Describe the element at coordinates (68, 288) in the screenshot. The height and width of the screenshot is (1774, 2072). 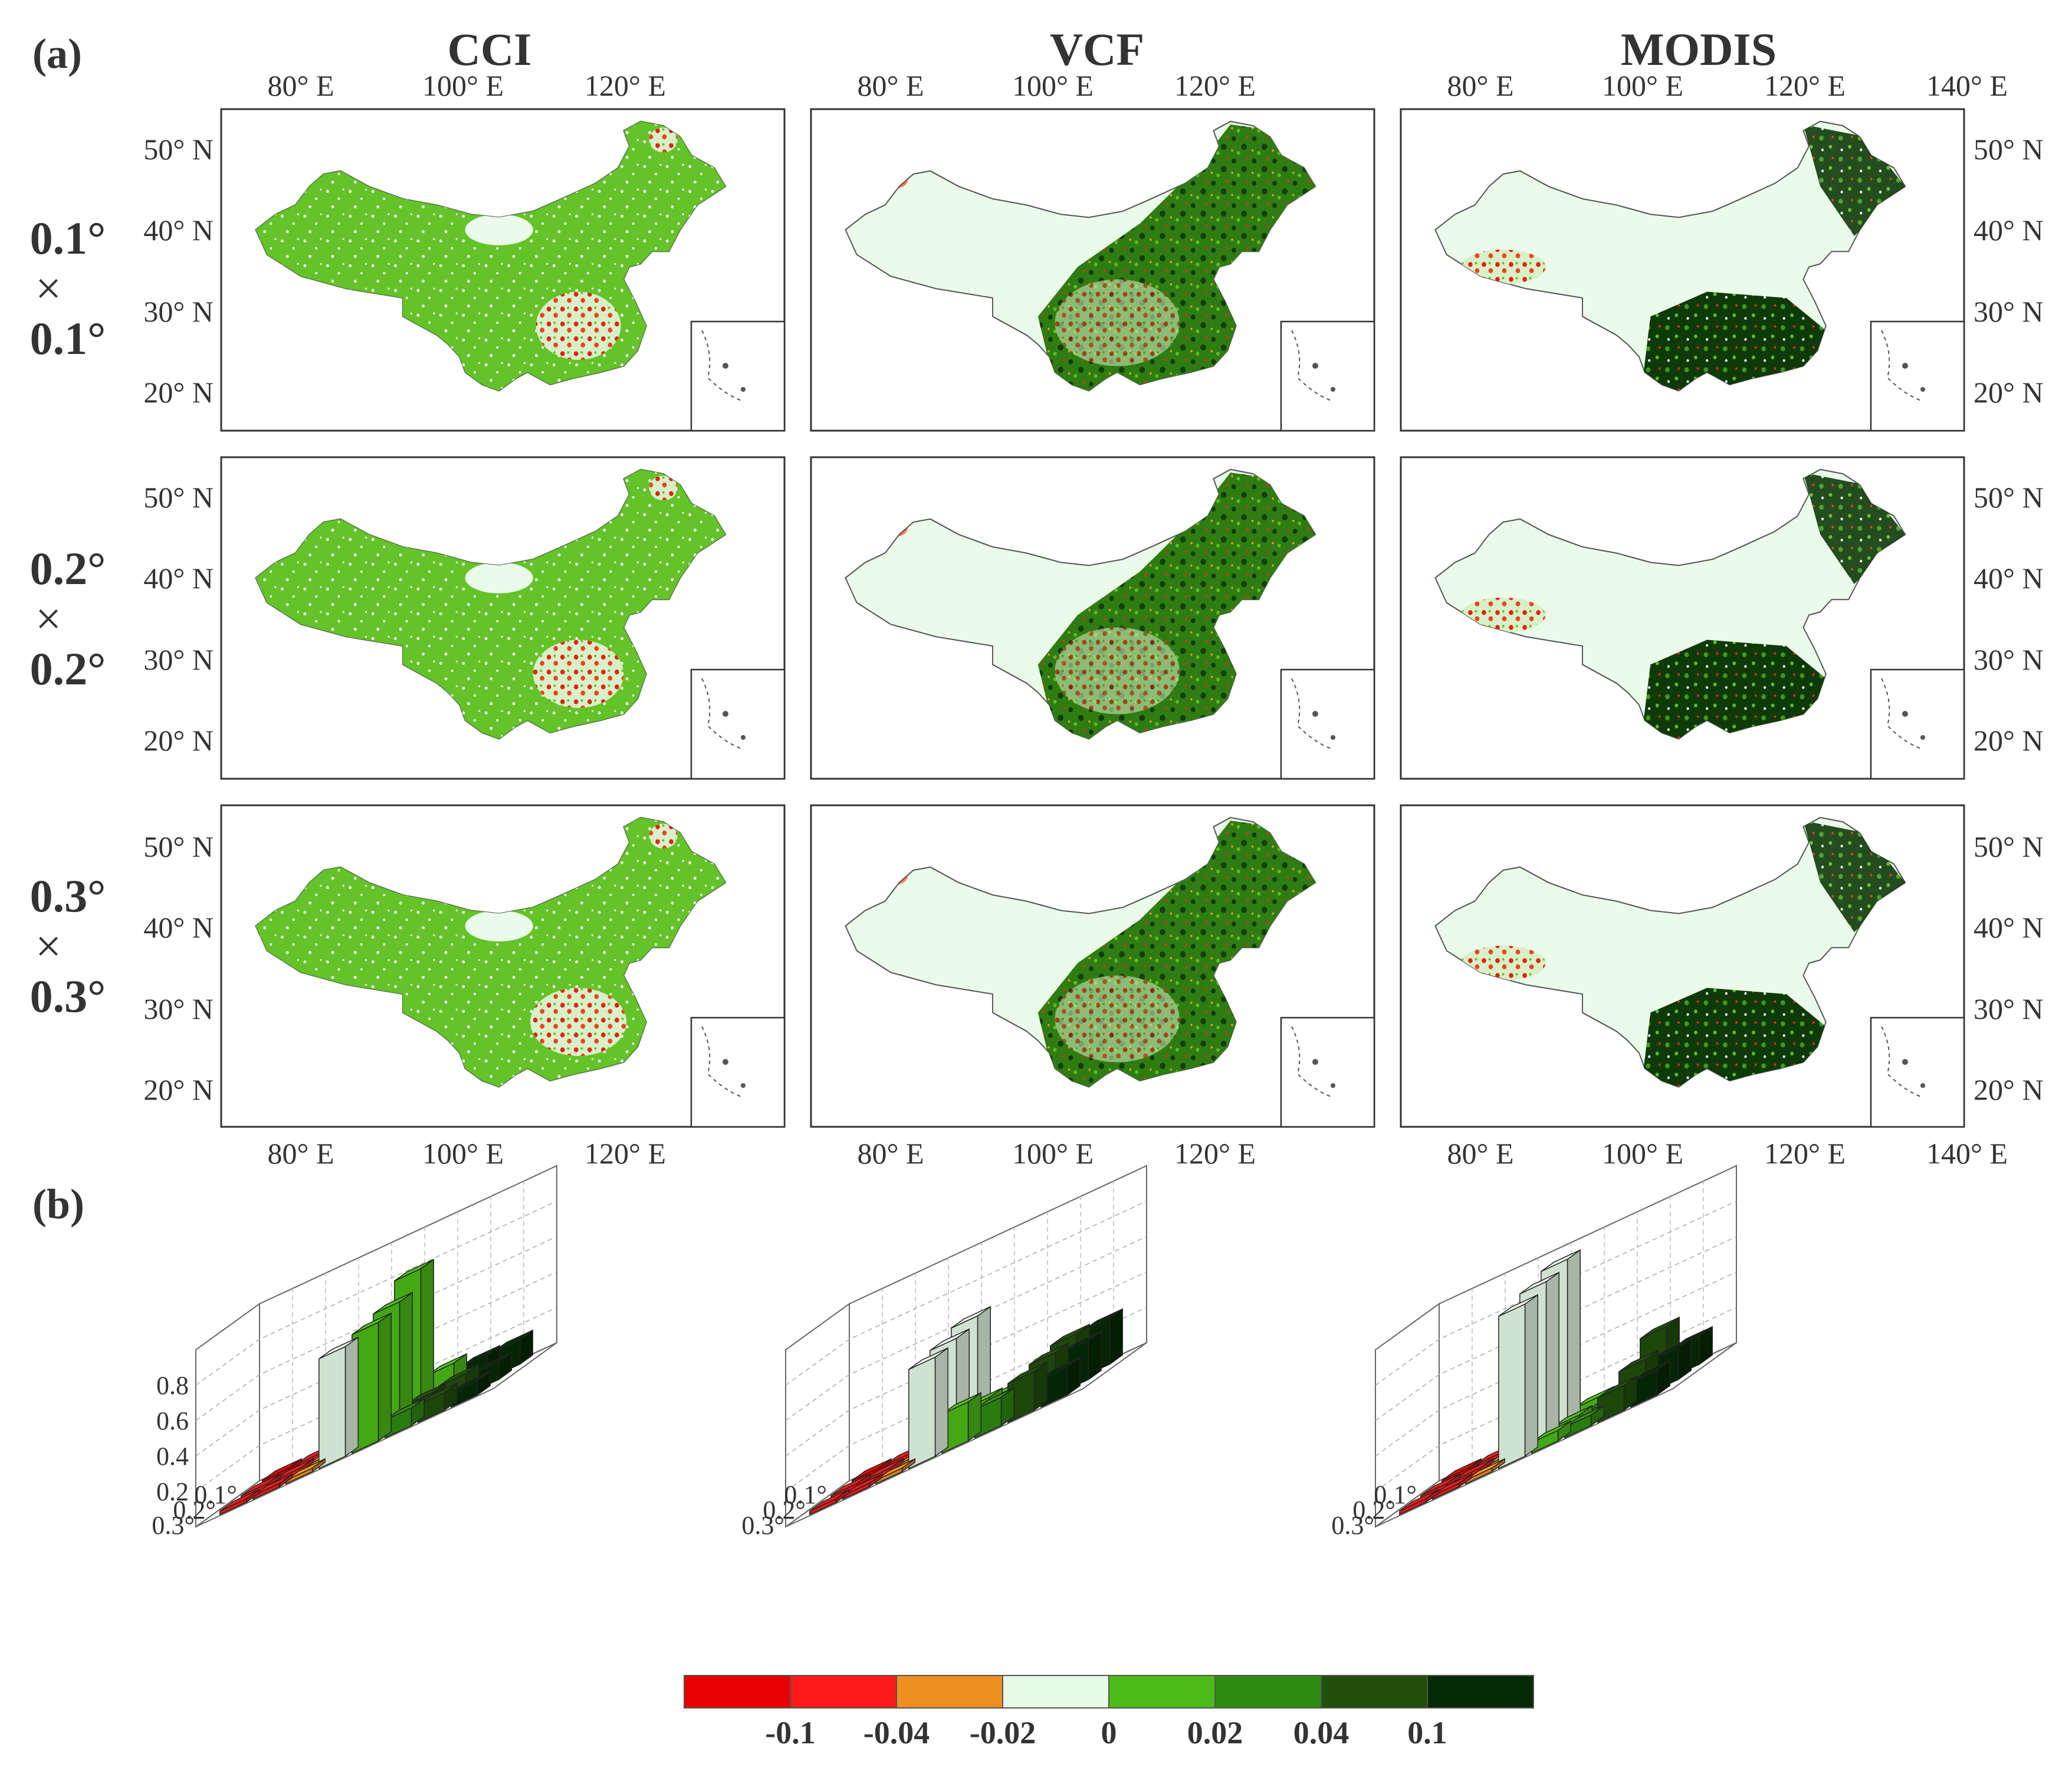
I see `row-label-0.1: 0.1° × 0.1°` at that location.